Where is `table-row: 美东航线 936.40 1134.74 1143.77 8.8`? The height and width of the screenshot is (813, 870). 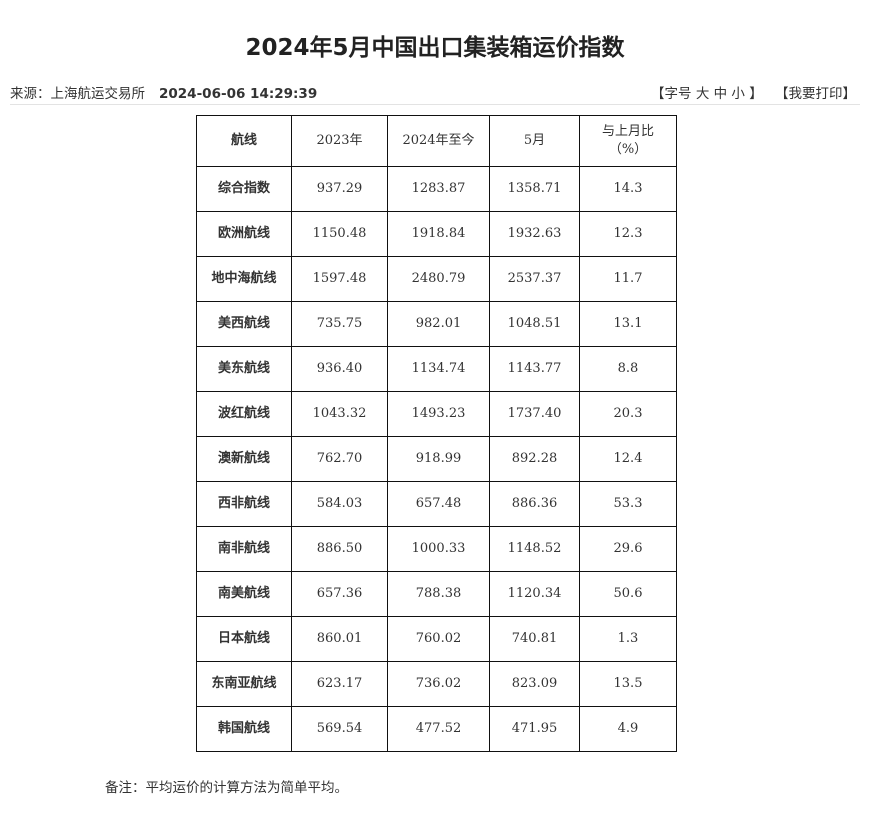
table-row: 美东航线 936.40 1134.74 1143.77 8.8 is located at coordinates (436, 369).